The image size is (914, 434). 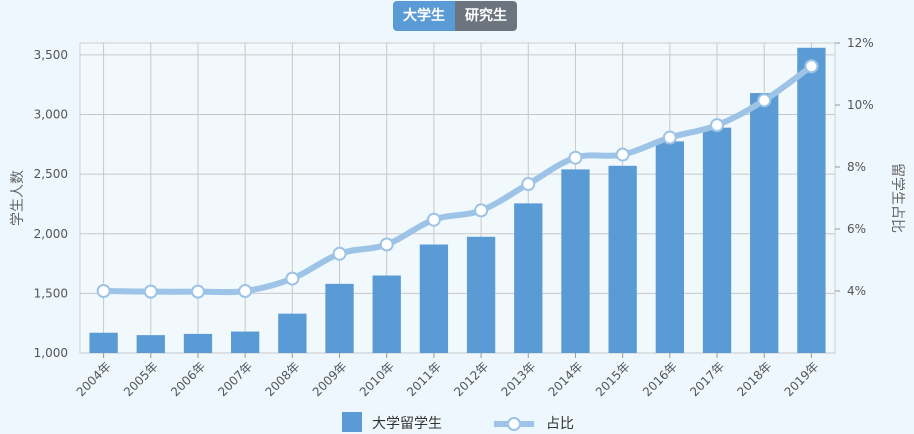 What do you see at coordinates (560, 424) in the screenshot?
I see `legend-label-line: 占比` at bounding box center [560, 424].